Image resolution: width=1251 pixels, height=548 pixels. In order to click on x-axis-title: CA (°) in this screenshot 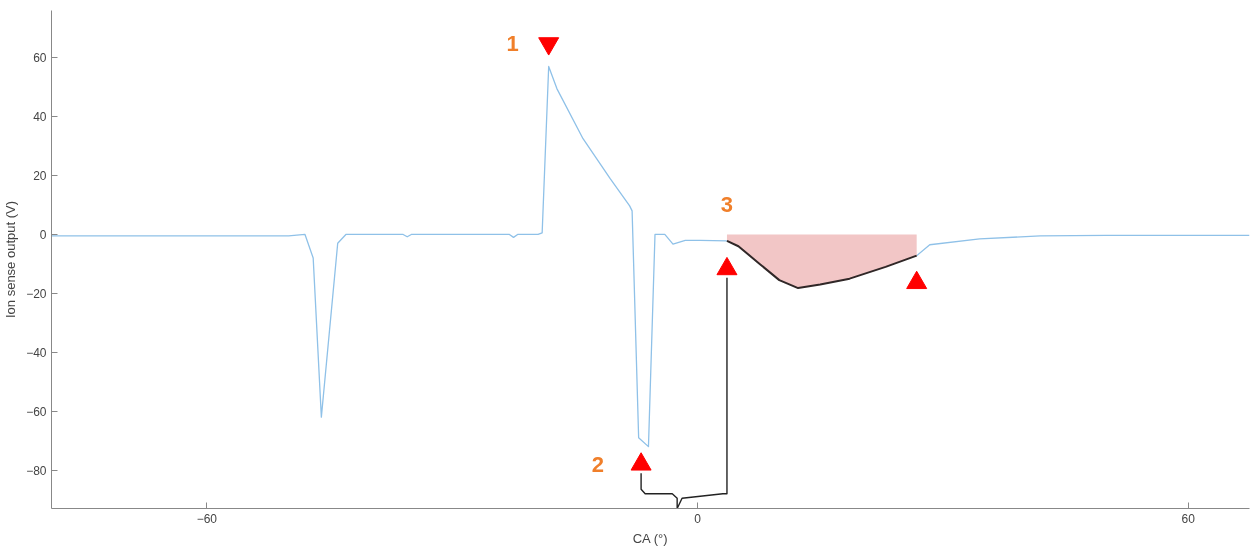, I will do `click(650, 538)`.